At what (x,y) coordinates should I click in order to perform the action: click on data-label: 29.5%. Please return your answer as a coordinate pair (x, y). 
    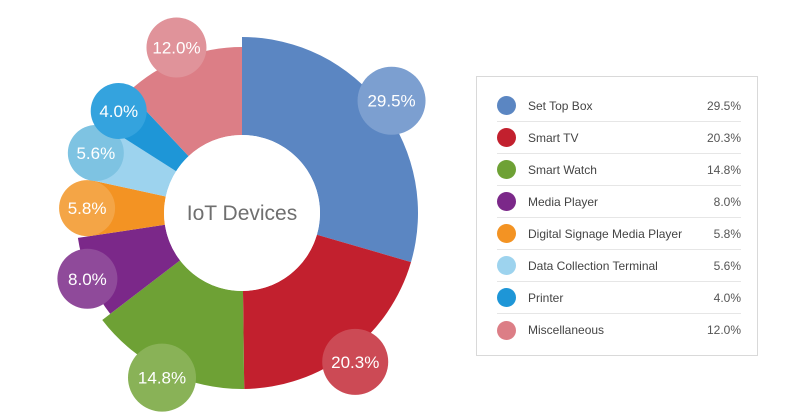
    Looking at the image, I should click on (391, 101).